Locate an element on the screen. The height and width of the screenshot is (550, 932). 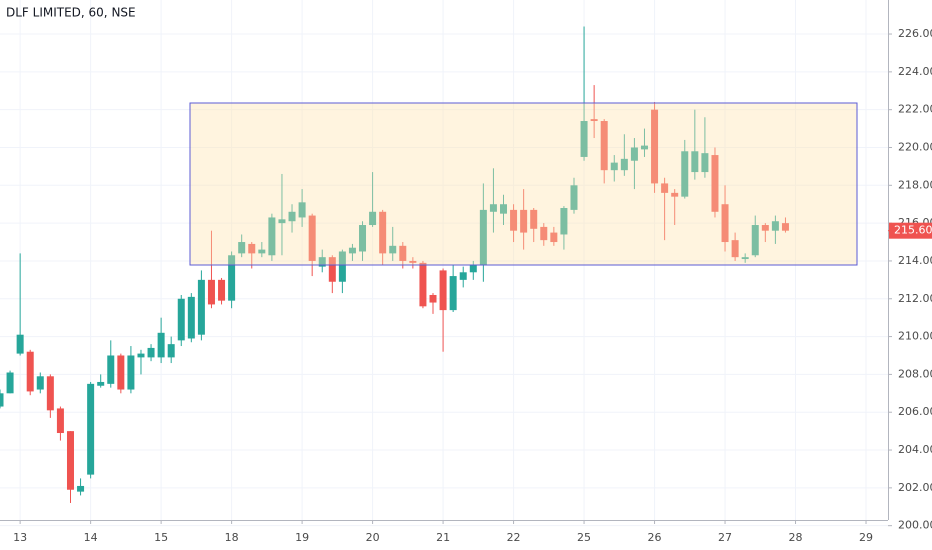
y-tick-label: 212.00 is located at coordinates (915, 298).